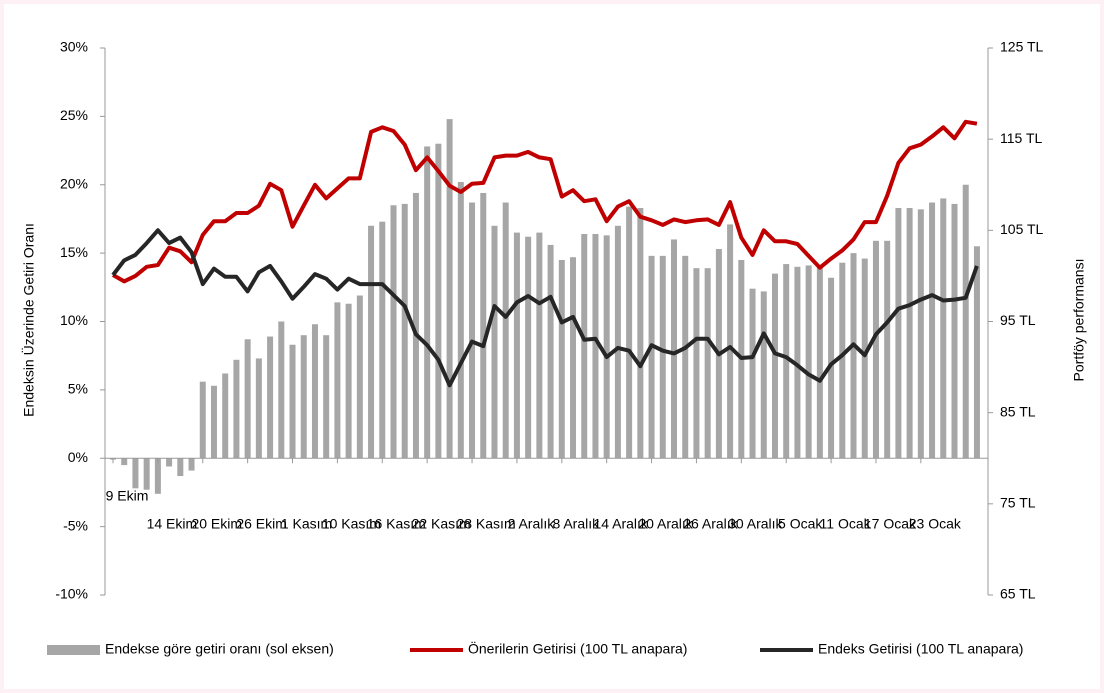 This screenshot has width=1104, height=693. Describe the element at coordinates (172, 524) in the screenshot. I see `x-tick-label: 14 Ekim` at that location.